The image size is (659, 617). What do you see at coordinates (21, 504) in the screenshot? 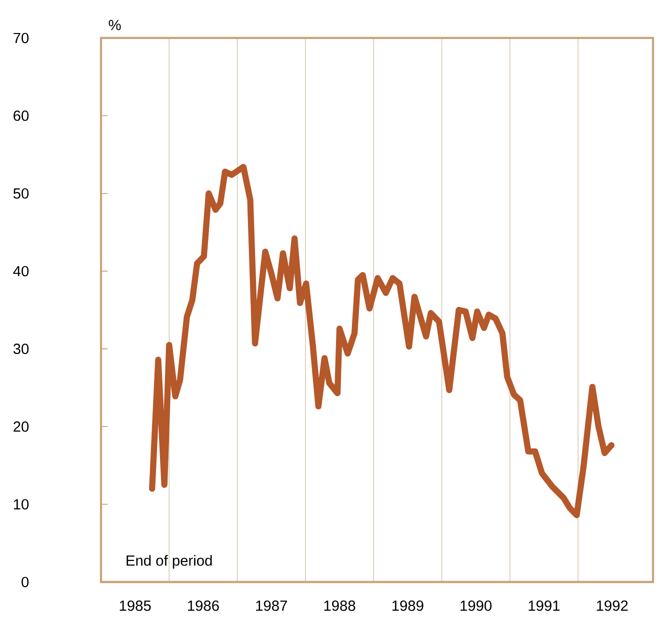
I see `y-tick-label: 10` at bounding box center [21, 504].